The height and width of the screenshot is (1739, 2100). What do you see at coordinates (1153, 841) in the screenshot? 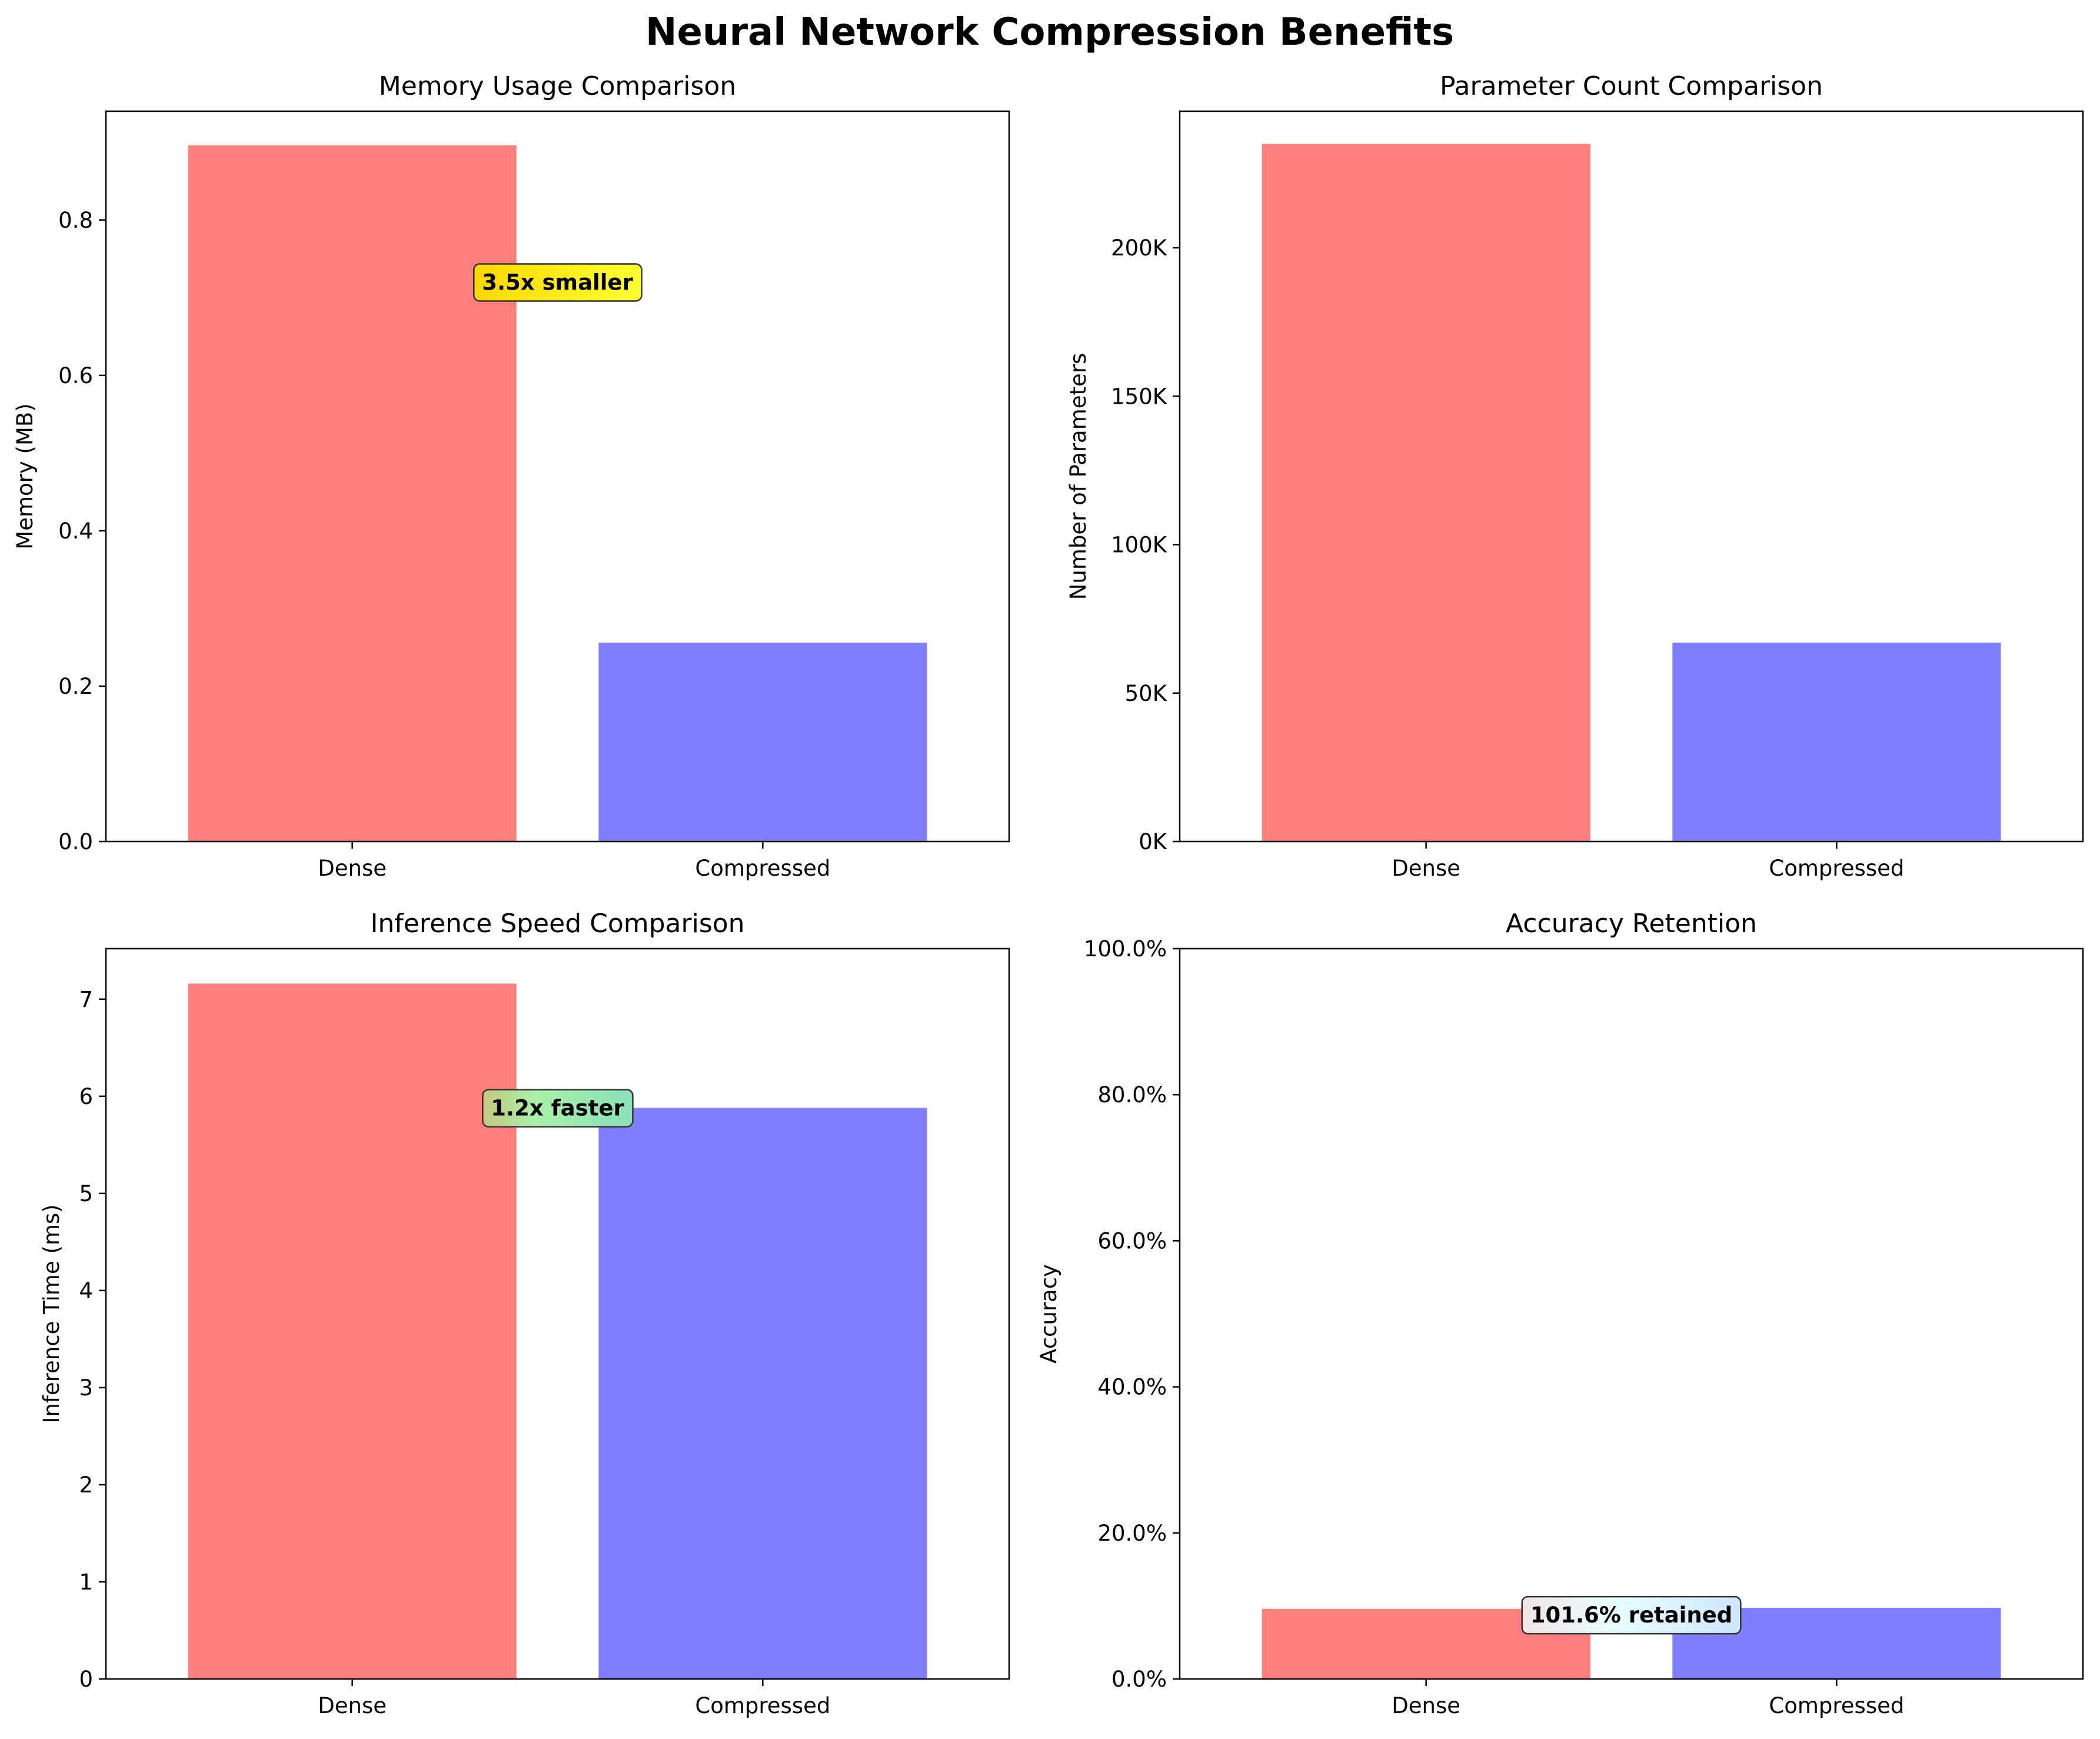
I see `y-tick-label: 0K` at bounding box center [1153, 841].